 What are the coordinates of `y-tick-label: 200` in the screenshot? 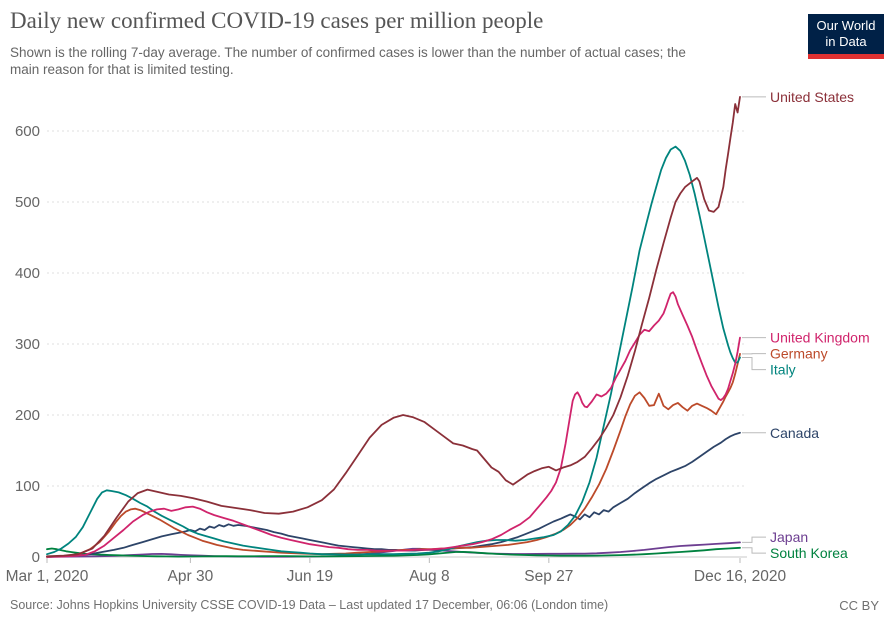 It's located at (27, 415).